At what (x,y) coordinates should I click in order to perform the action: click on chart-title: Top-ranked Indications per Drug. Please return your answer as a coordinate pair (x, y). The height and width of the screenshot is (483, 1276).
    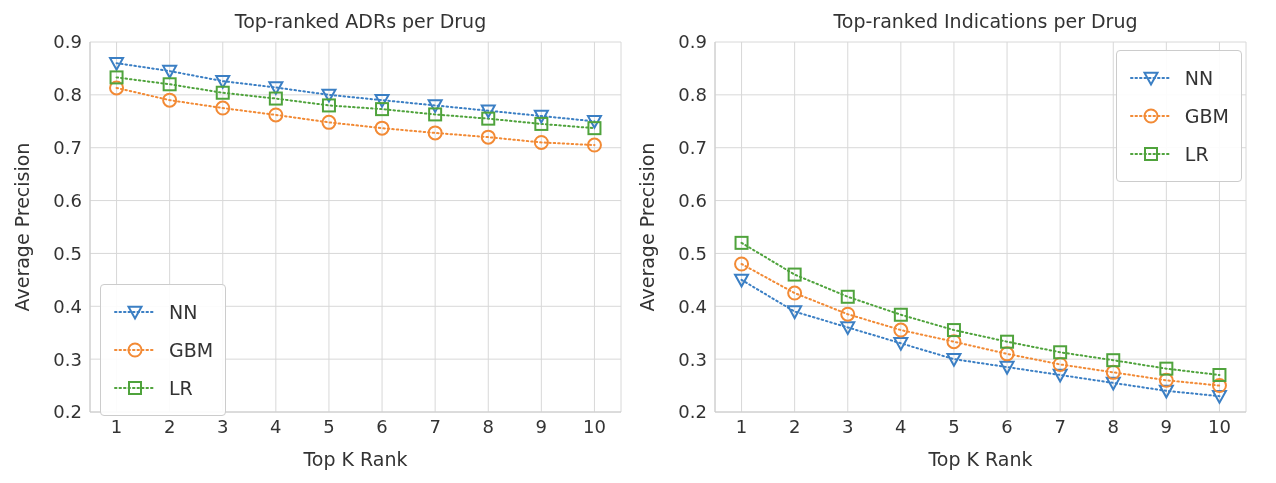
    Looking at the image, I should click on (985, 21).